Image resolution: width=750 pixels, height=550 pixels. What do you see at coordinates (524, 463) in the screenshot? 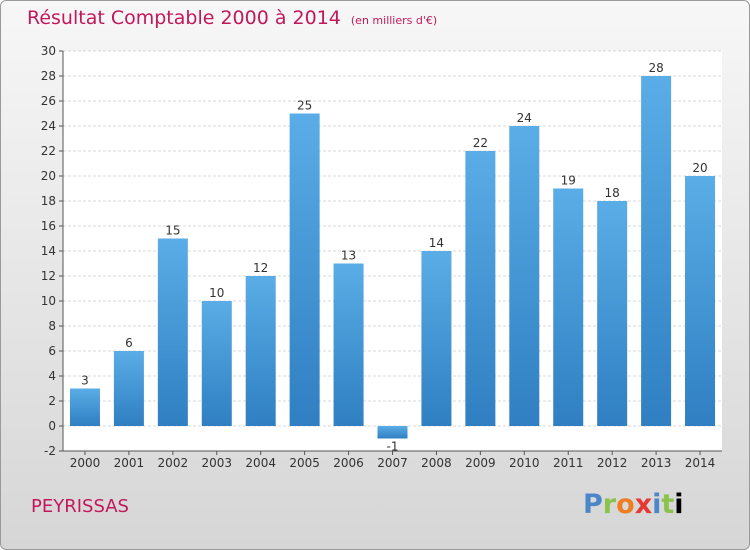
I see `x-tick-label-2010: 2010` at bounding box center [524, 463].